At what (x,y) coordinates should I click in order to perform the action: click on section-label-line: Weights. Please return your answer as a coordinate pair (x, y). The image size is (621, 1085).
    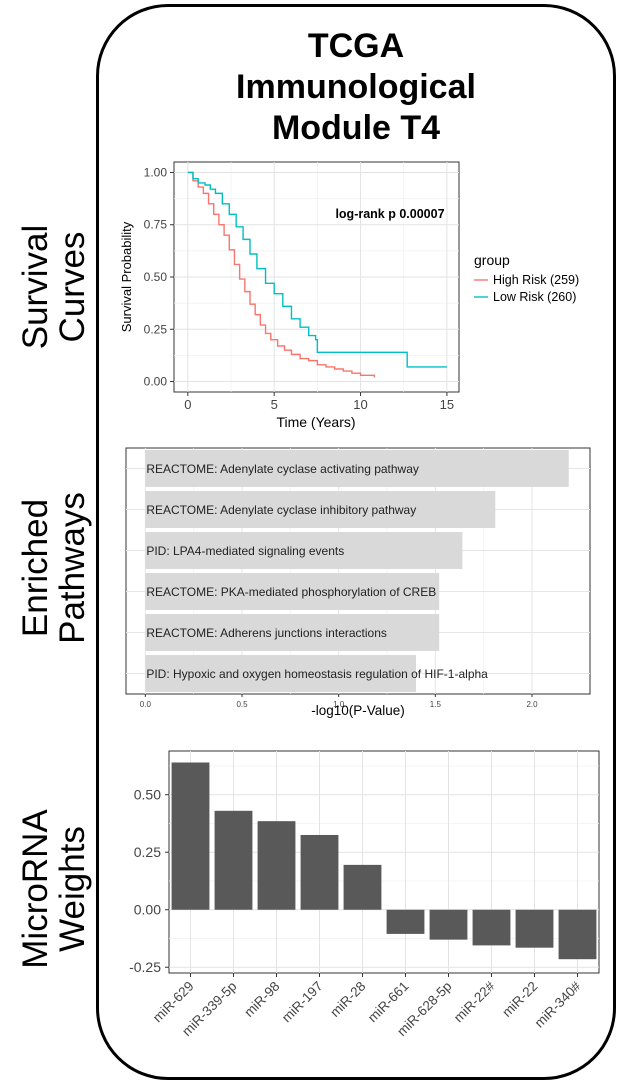
    Looking at the image, I should click on (72, 889).